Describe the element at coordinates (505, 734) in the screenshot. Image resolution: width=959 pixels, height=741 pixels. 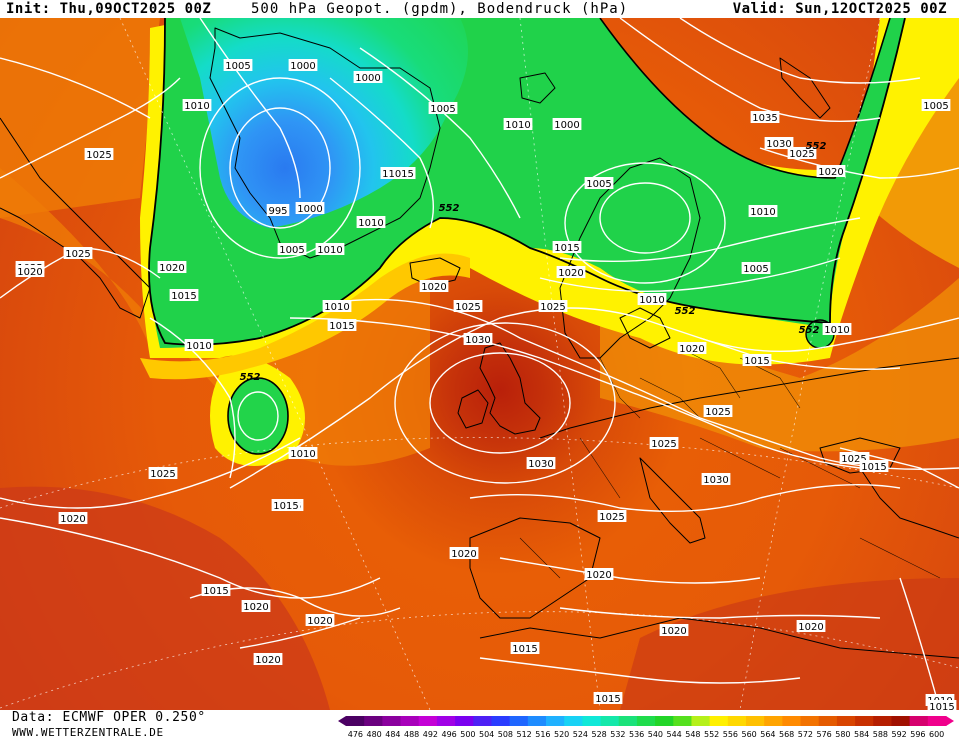
I see `colorbar-tick-label: 508` at that location.